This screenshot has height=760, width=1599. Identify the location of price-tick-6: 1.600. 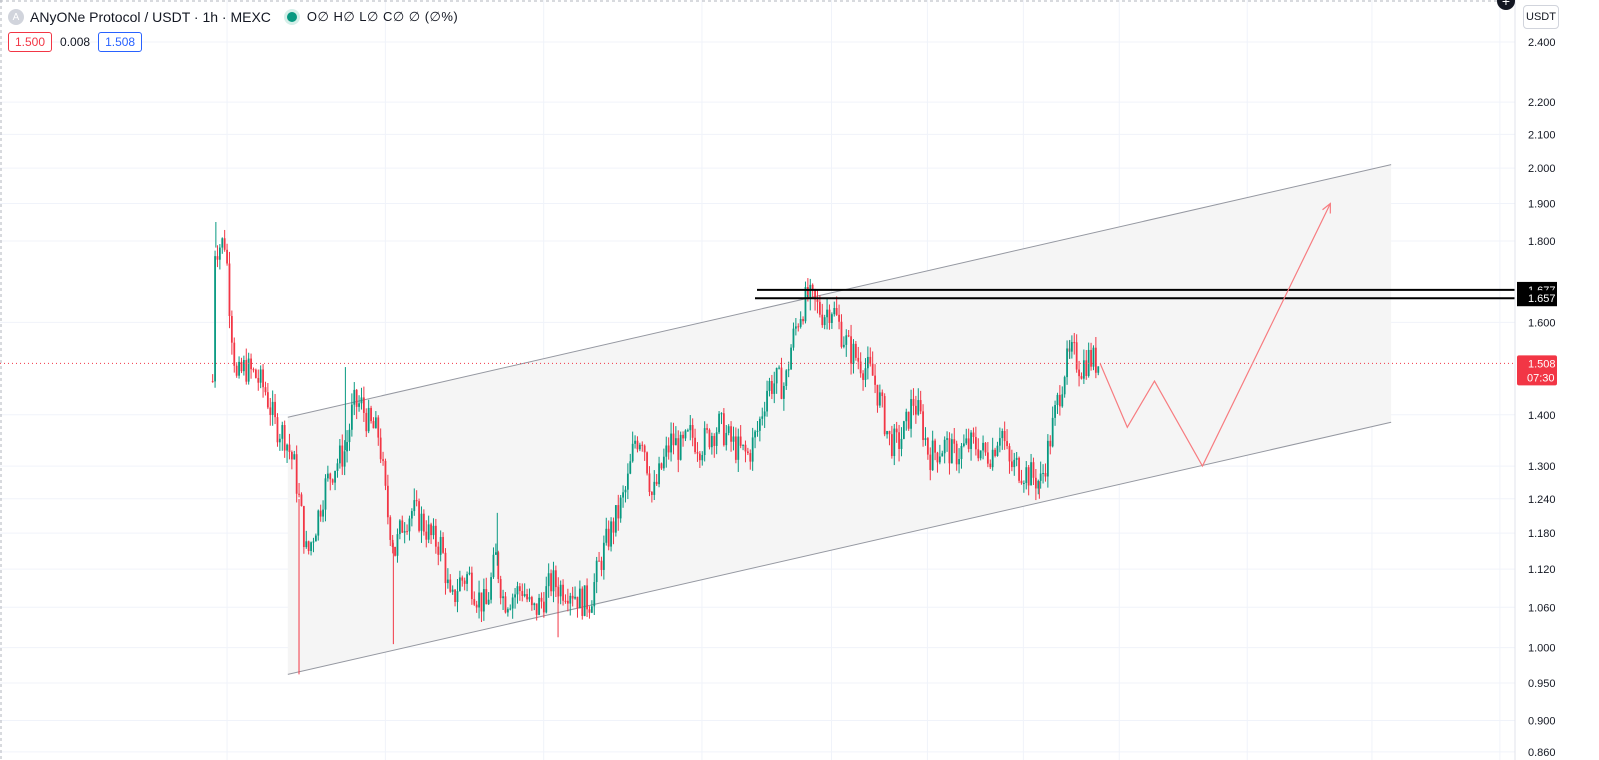
(1542, 323).